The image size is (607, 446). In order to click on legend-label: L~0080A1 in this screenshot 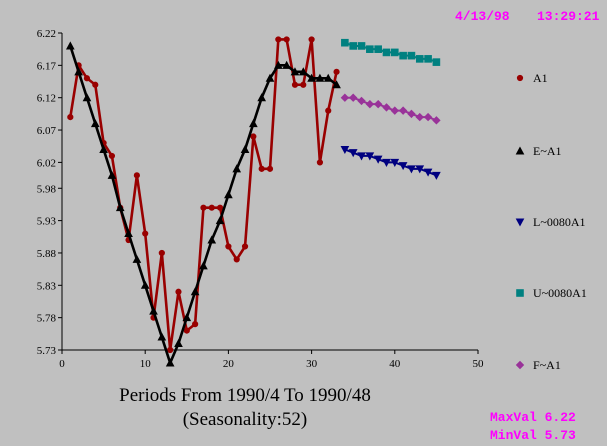, I will do `click(559, 222)`.